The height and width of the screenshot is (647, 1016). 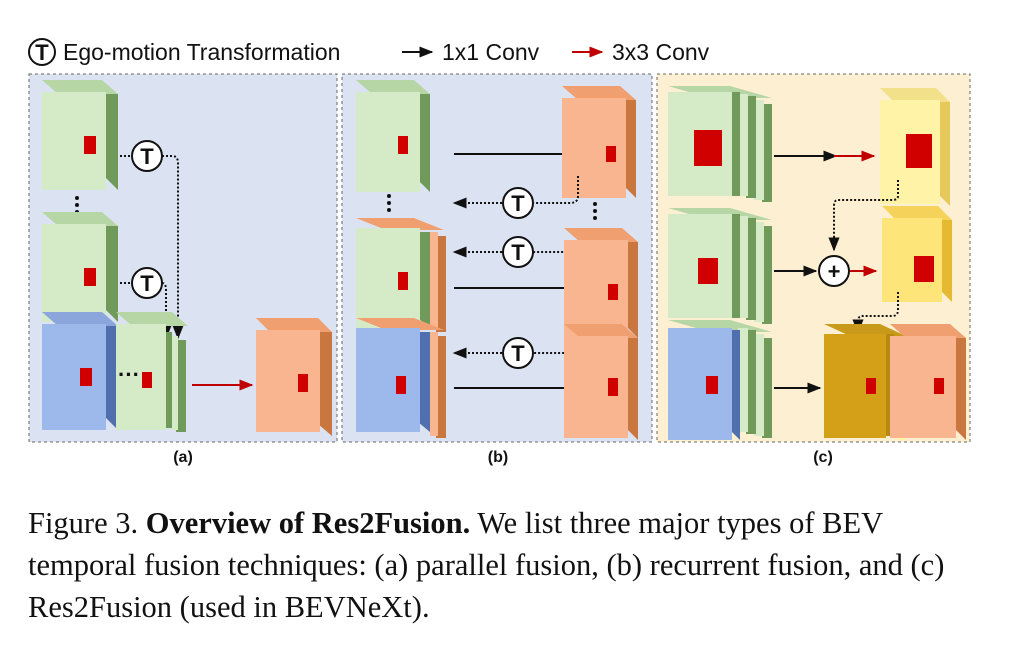 I want to click on legend-t-icon: T, so click(x=42, y=52).